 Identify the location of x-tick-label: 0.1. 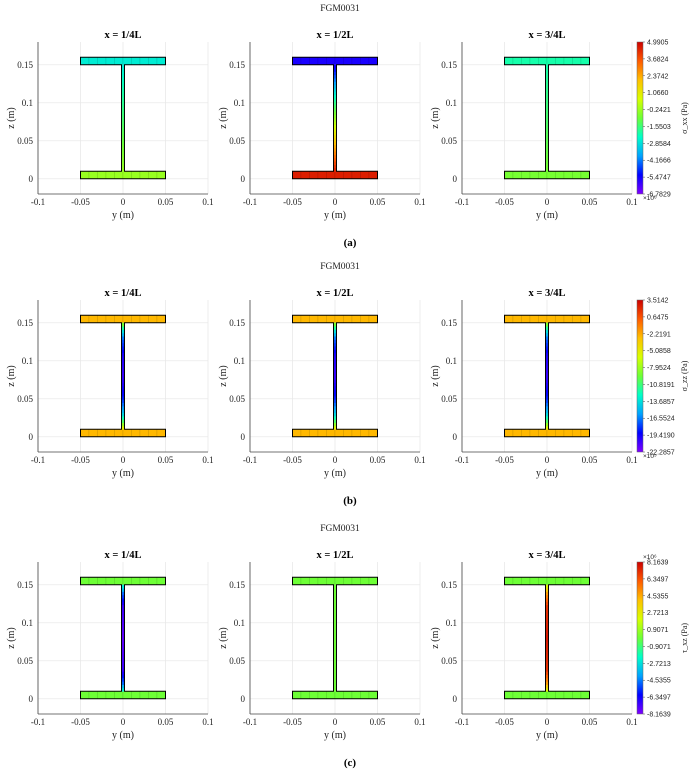
(631, 460).